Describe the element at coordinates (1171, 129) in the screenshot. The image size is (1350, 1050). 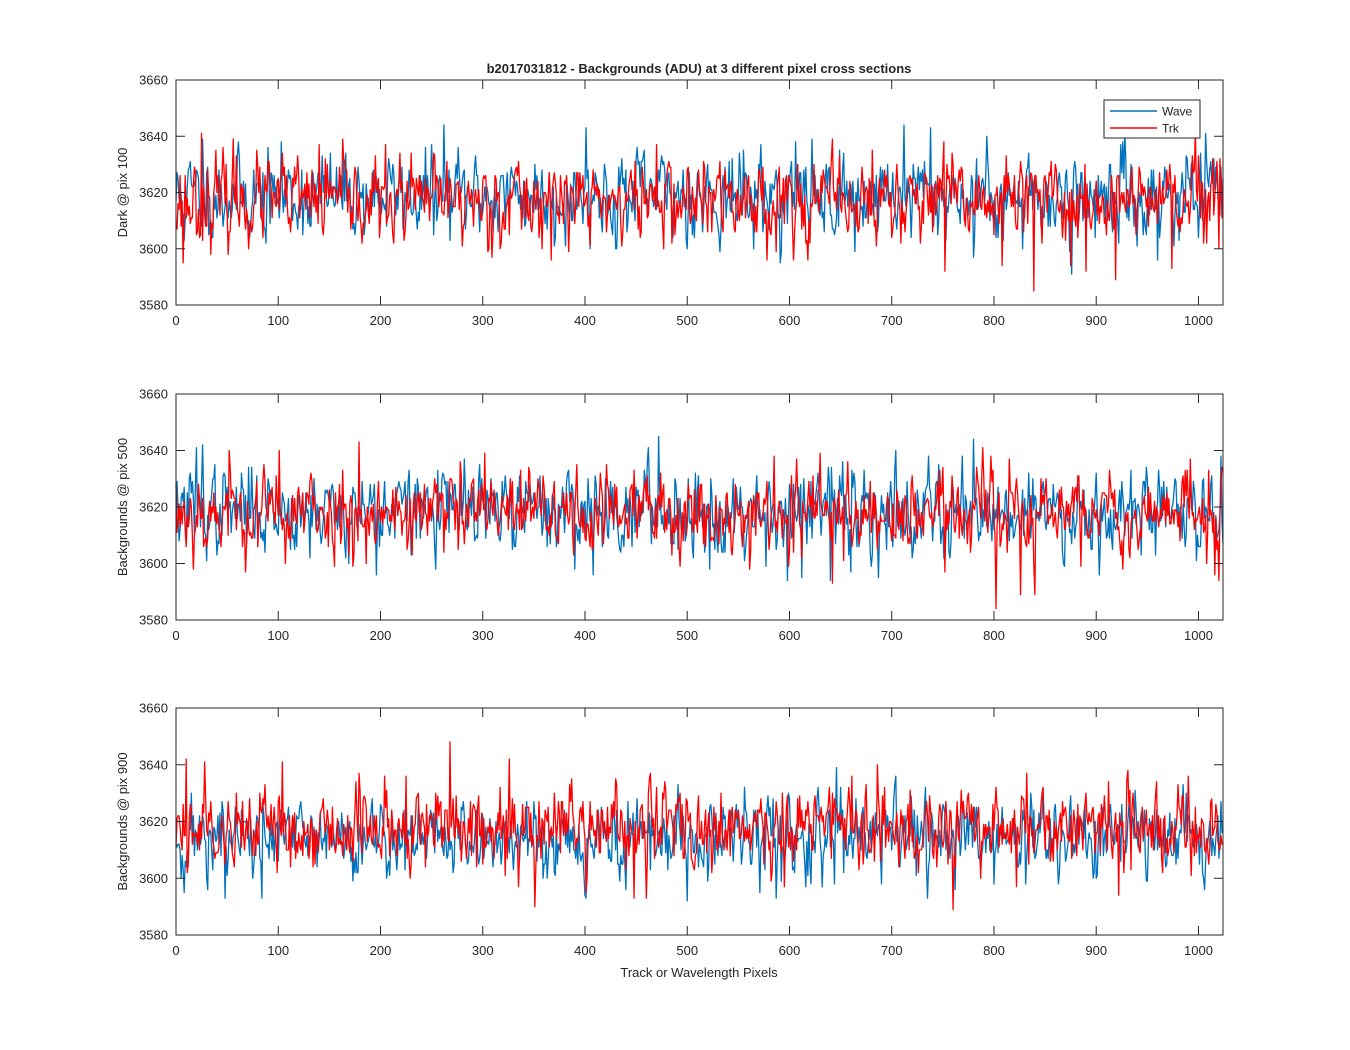
I see `legend-label-trk: Trk` at that location.